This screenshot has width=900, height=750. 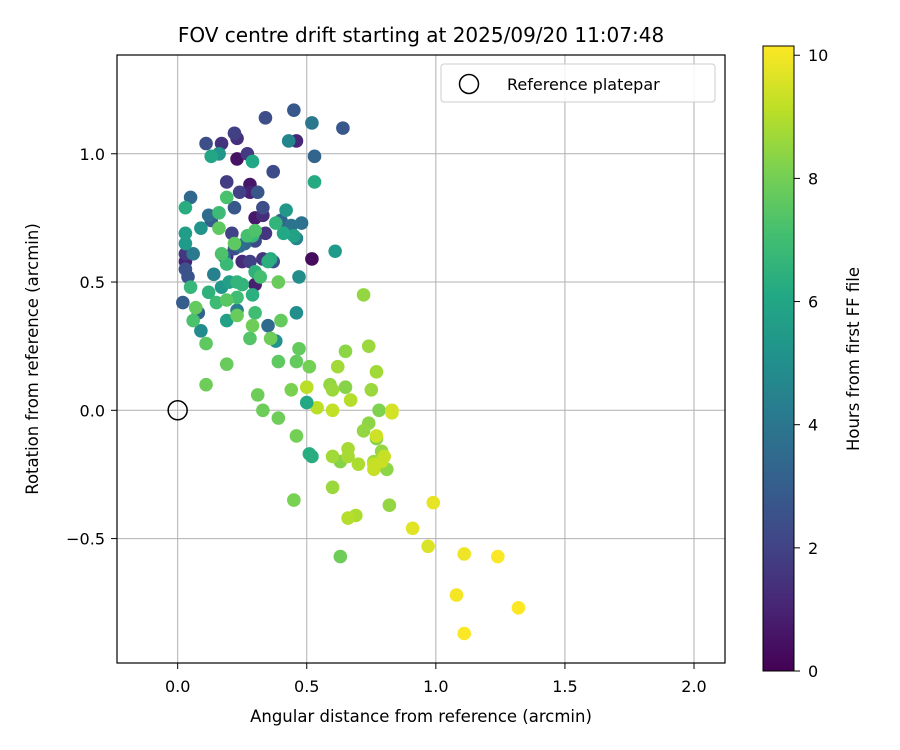 I want to click on y-tick-label: 0.0, so click(x=92, y=410).